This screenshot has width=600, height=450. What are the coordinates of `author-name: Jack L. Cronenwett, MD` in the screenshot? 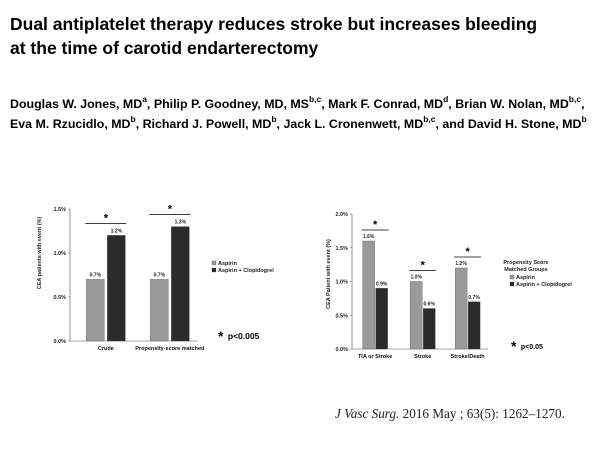 It's located at (353, 124).